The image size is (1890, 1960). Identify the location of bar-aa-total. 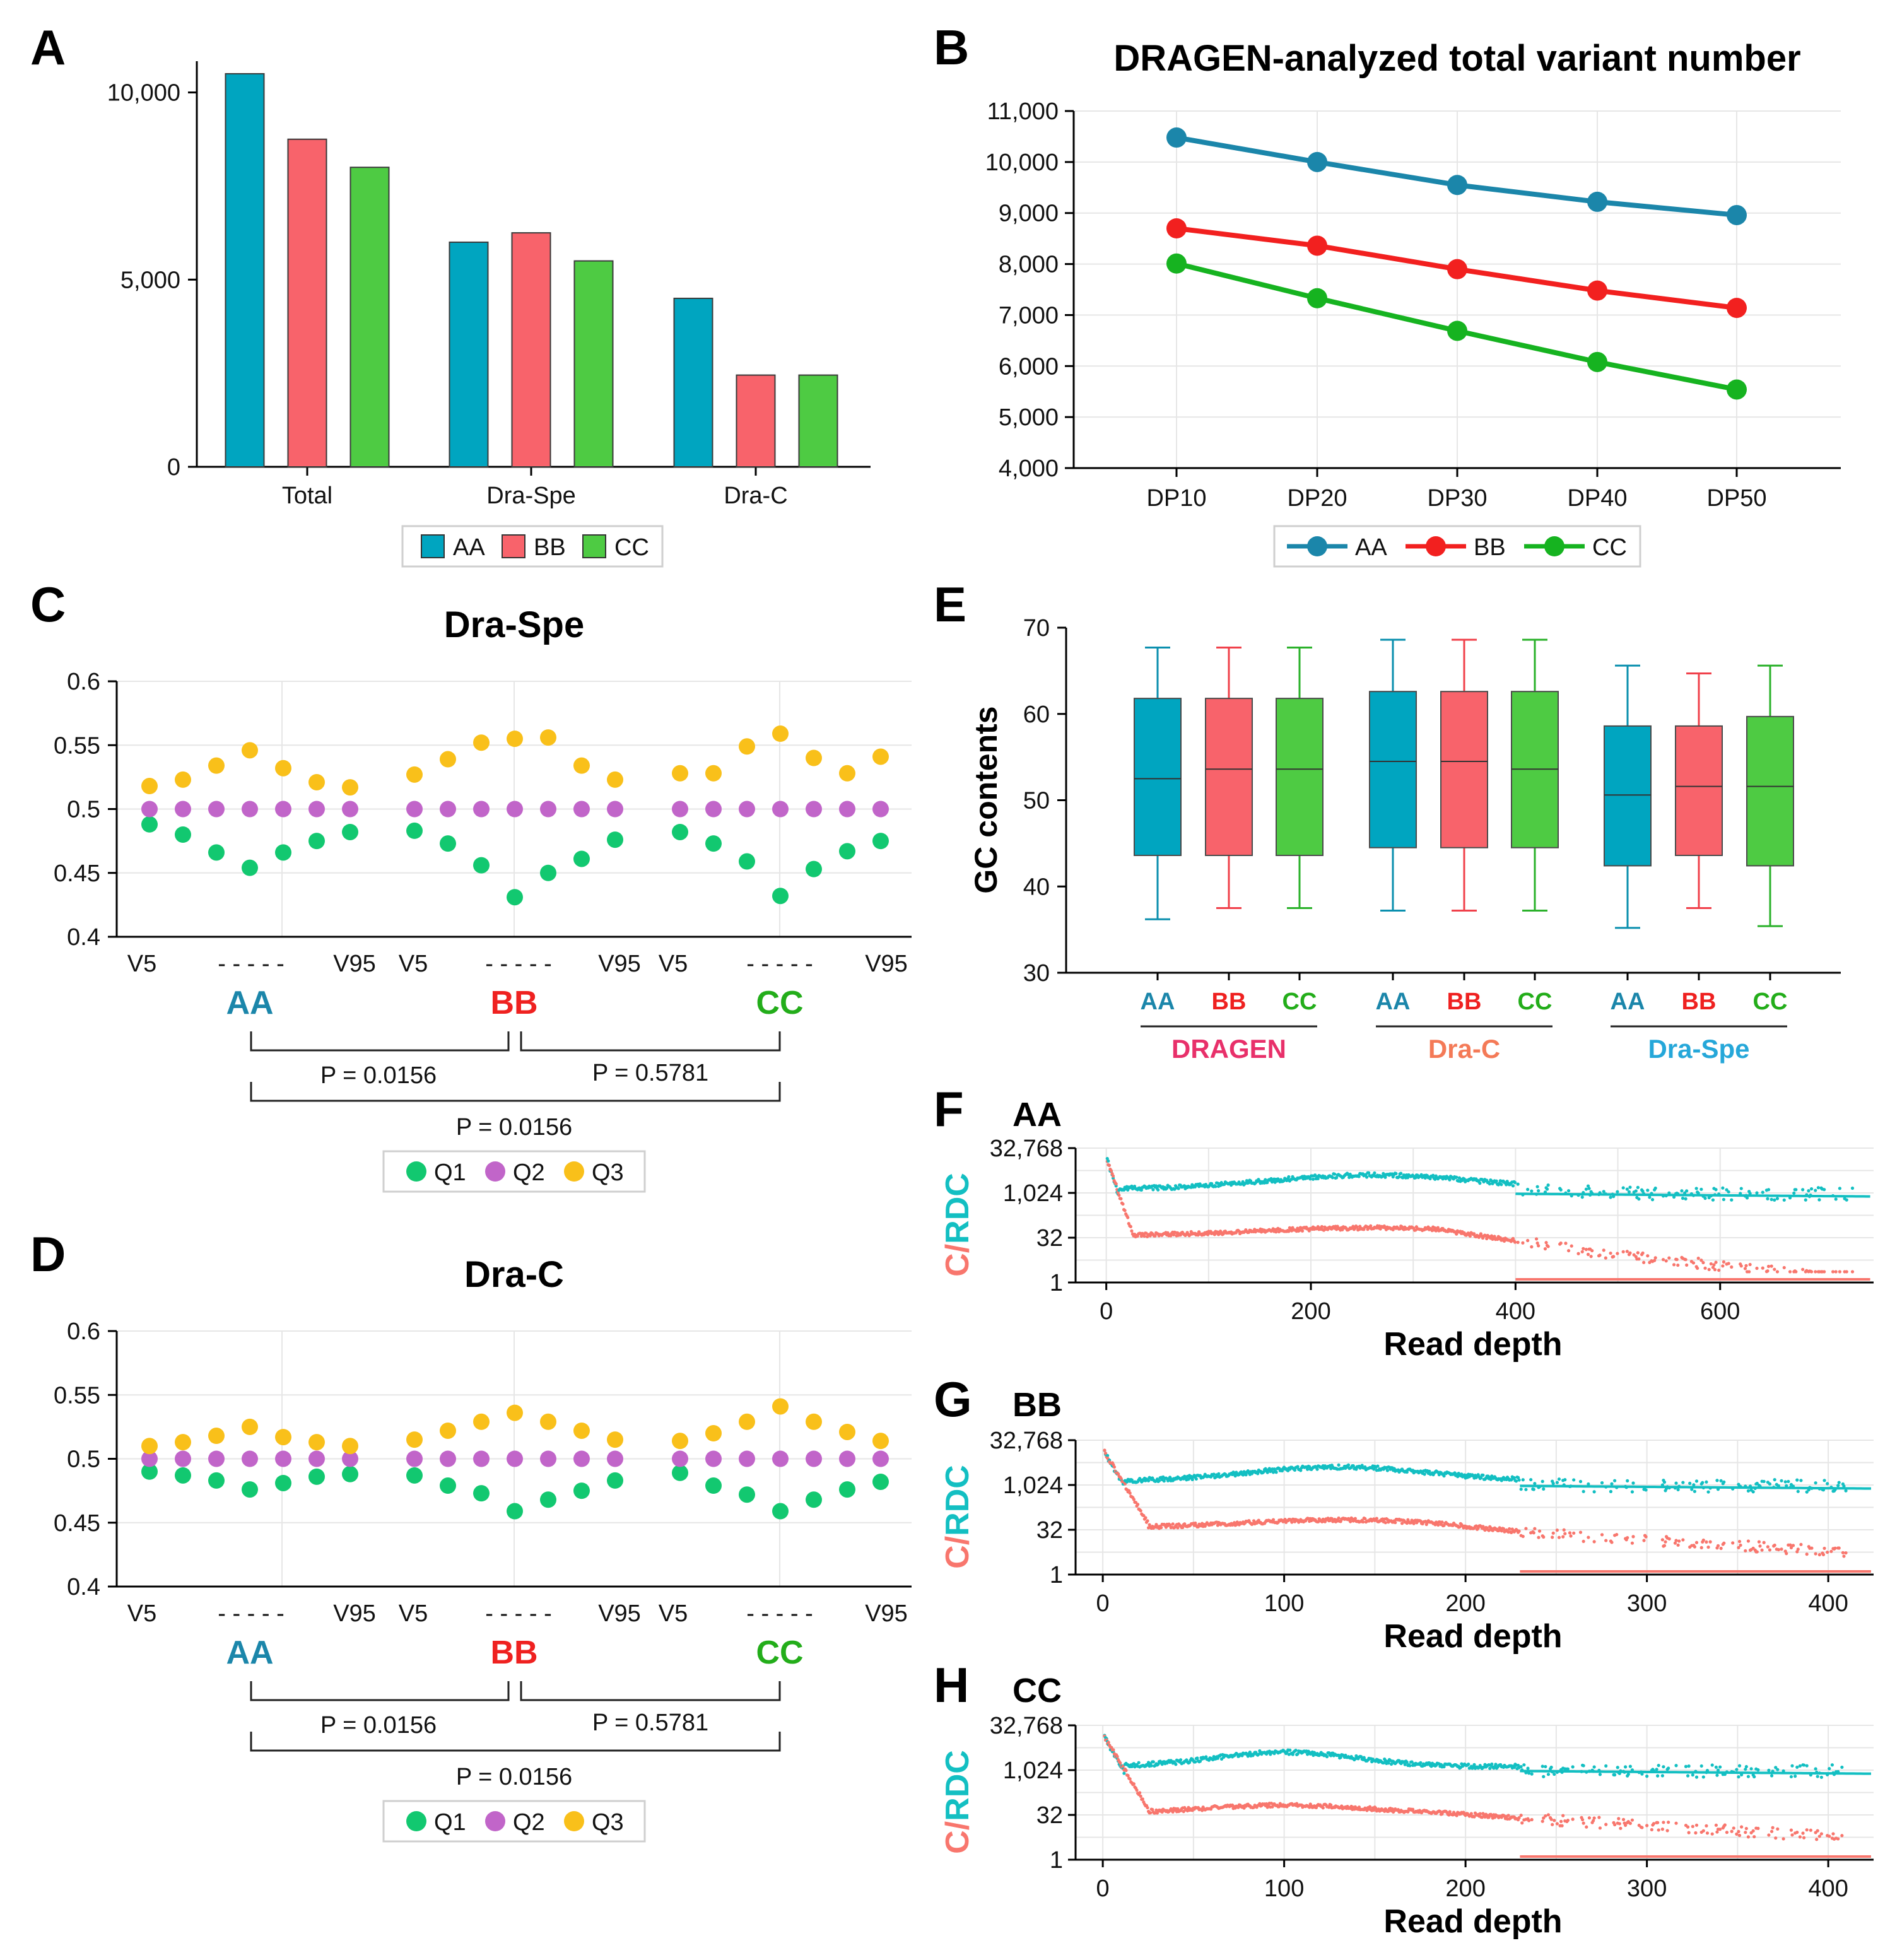
(245, 270).